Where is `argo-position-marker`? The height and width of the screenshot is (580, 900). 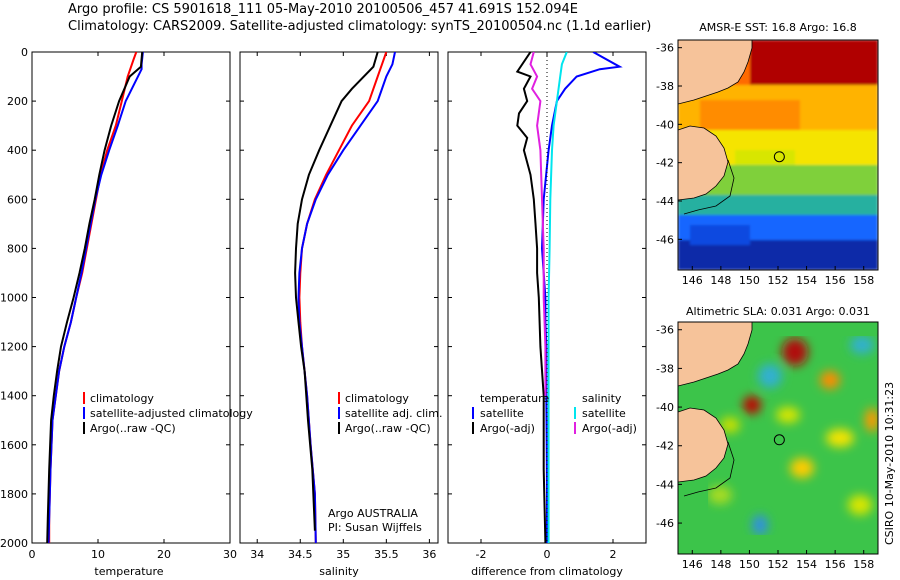
argo-position-marker is located at coordinates (779, 440).